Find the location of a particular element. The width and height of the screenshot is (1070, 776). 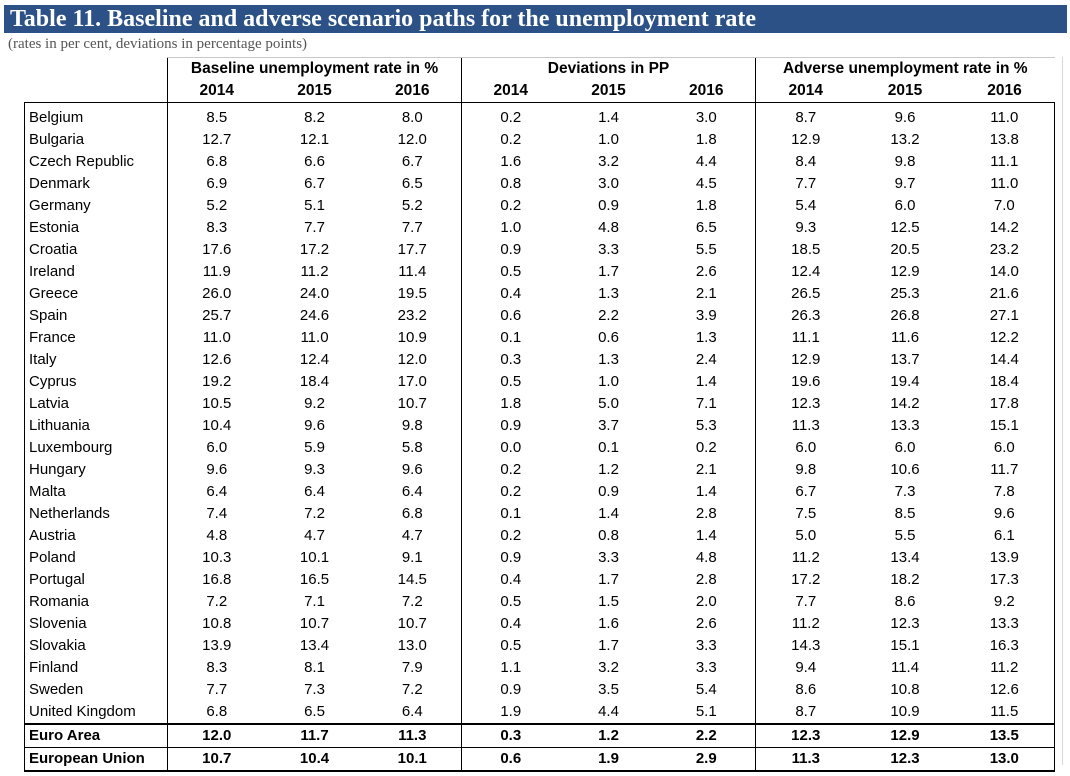

value-cell: 1.3 is located at coordinates (706, 337).